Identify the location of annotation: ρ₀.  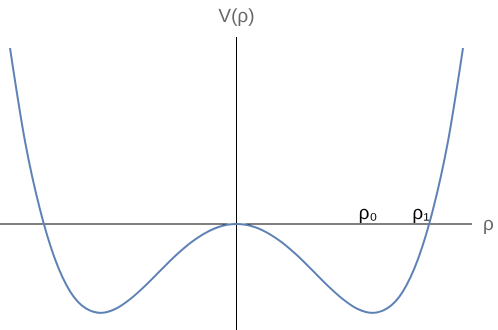
(368, 213).